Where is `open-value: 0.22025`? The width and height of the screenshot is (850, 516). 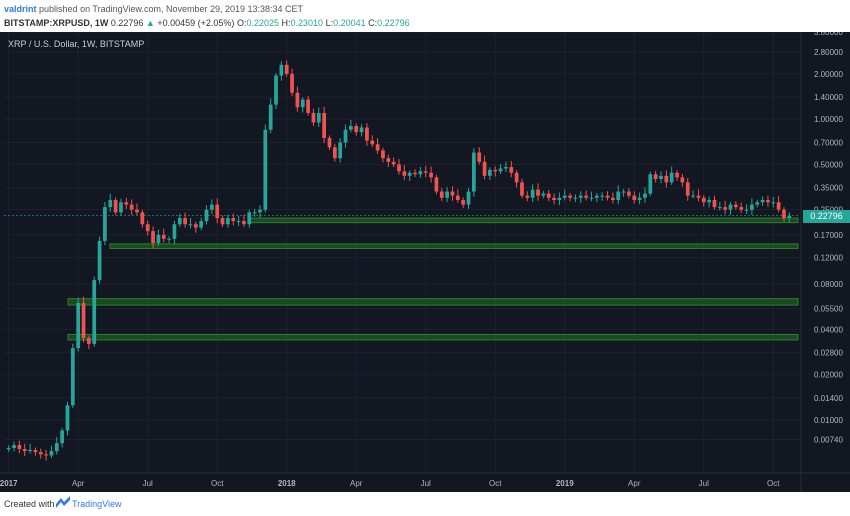
open-value: 0.22025 is located at coordinates (262, 23).